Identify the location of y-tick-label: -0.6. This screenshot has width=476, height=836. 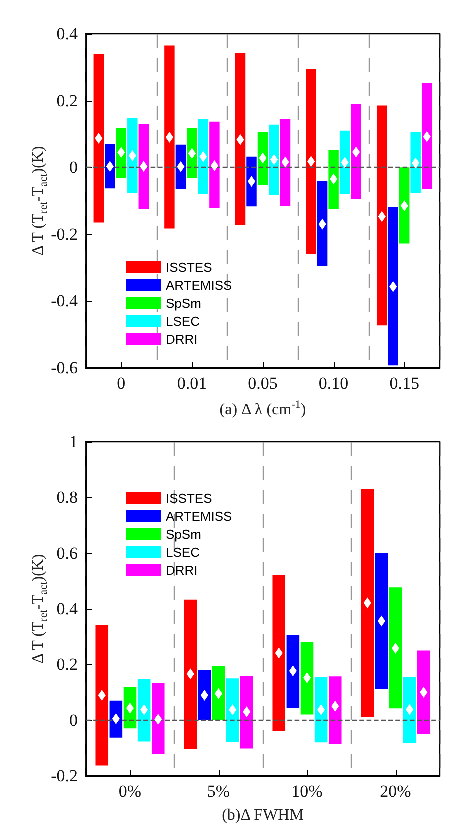
(64, 368).